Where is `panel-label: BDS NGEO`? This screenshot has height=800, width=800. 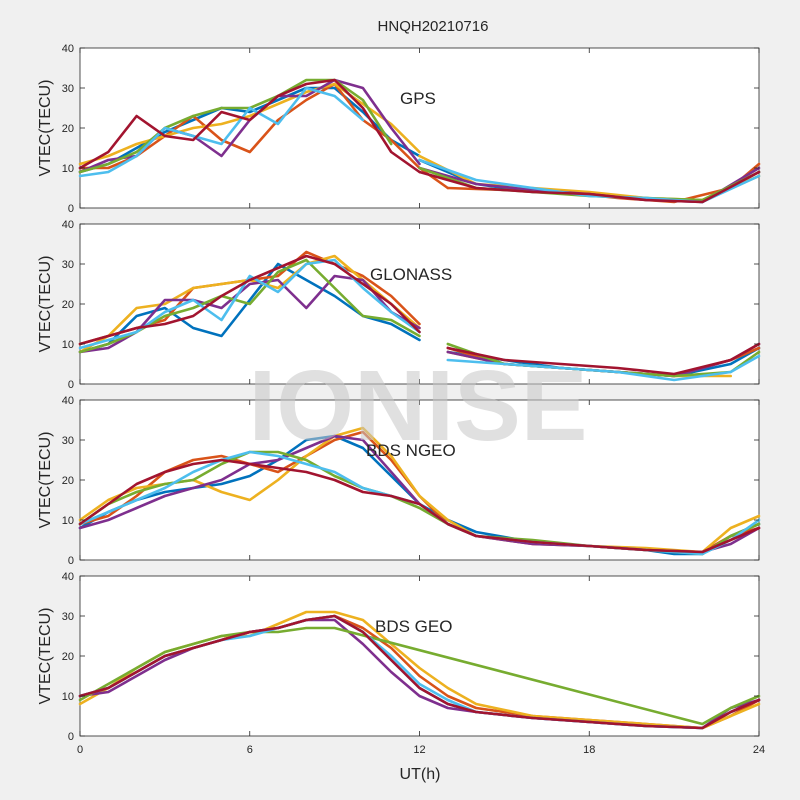
panel-label: BDS NGEO is located at coordinates (411, 450).